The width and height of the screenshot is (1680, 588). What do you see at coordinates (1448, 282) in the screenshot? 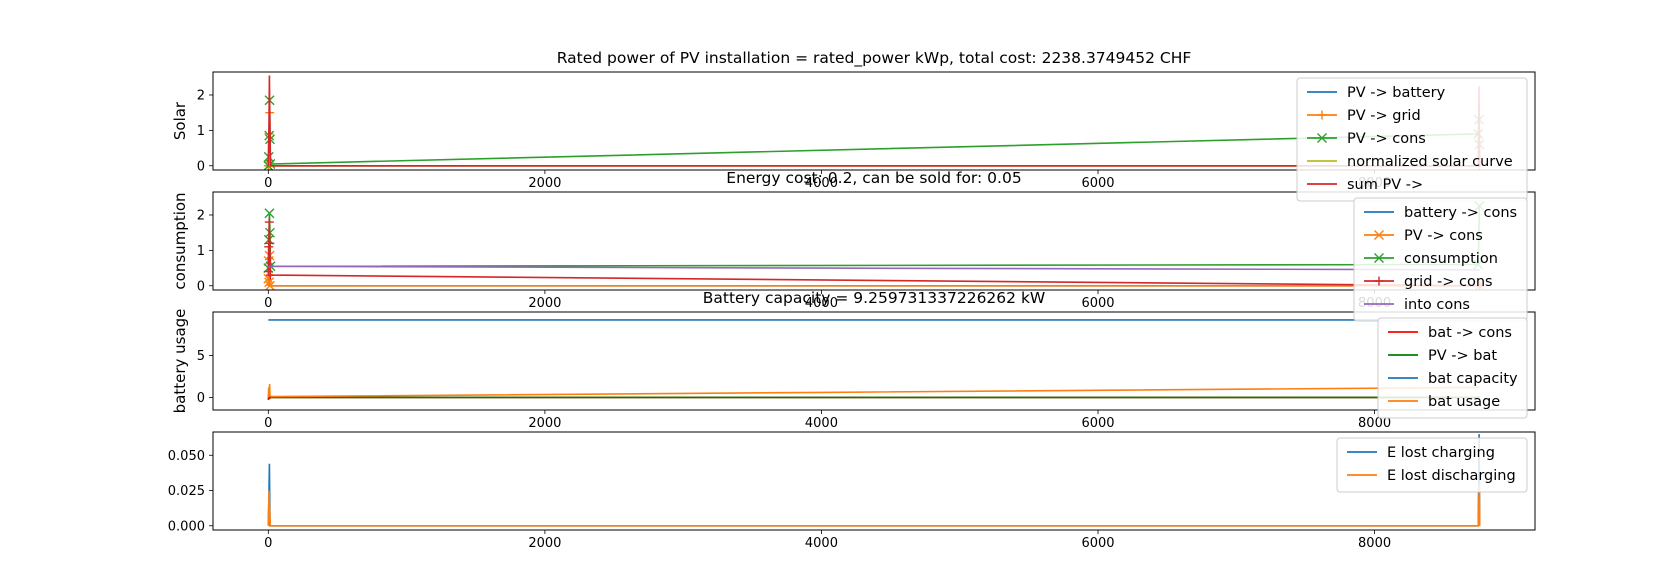
I see `legend-entry: grid -> cons` at bounding box center [1448, 282].